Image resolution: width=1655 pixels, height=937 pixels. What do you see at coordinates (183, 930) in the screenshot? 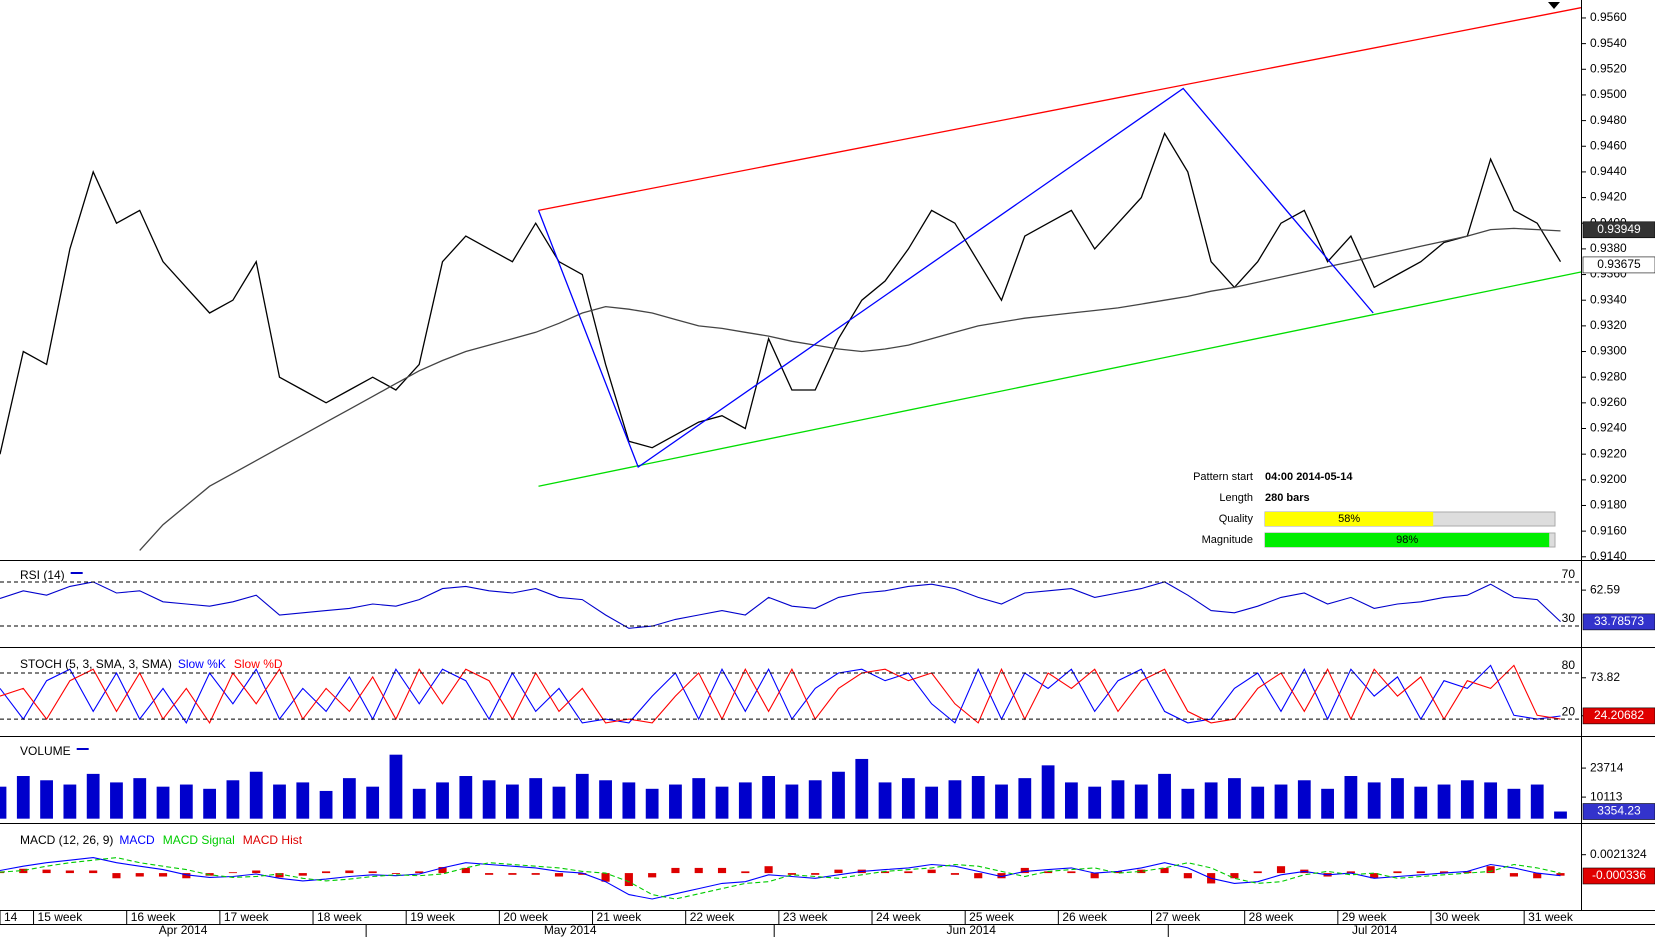
I see `month-label: Apr 2014` at bounding box center [183, 930].